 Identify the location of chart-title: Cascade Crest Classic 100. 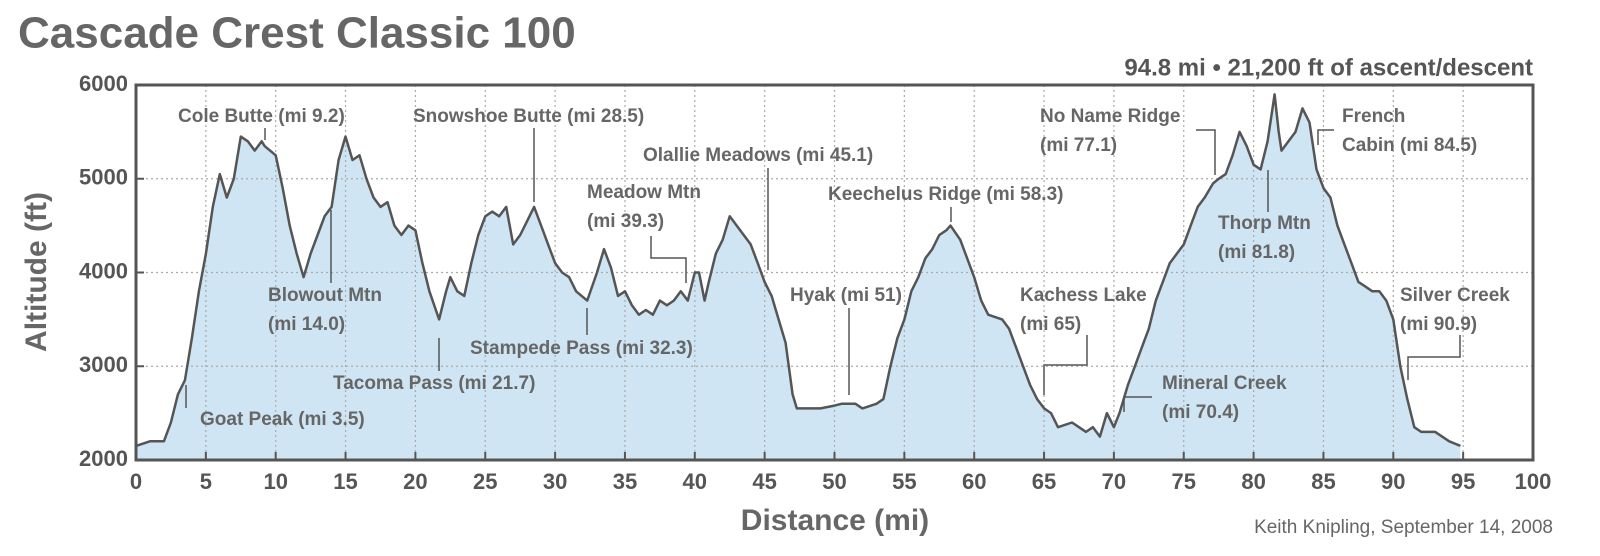
(297, 33).